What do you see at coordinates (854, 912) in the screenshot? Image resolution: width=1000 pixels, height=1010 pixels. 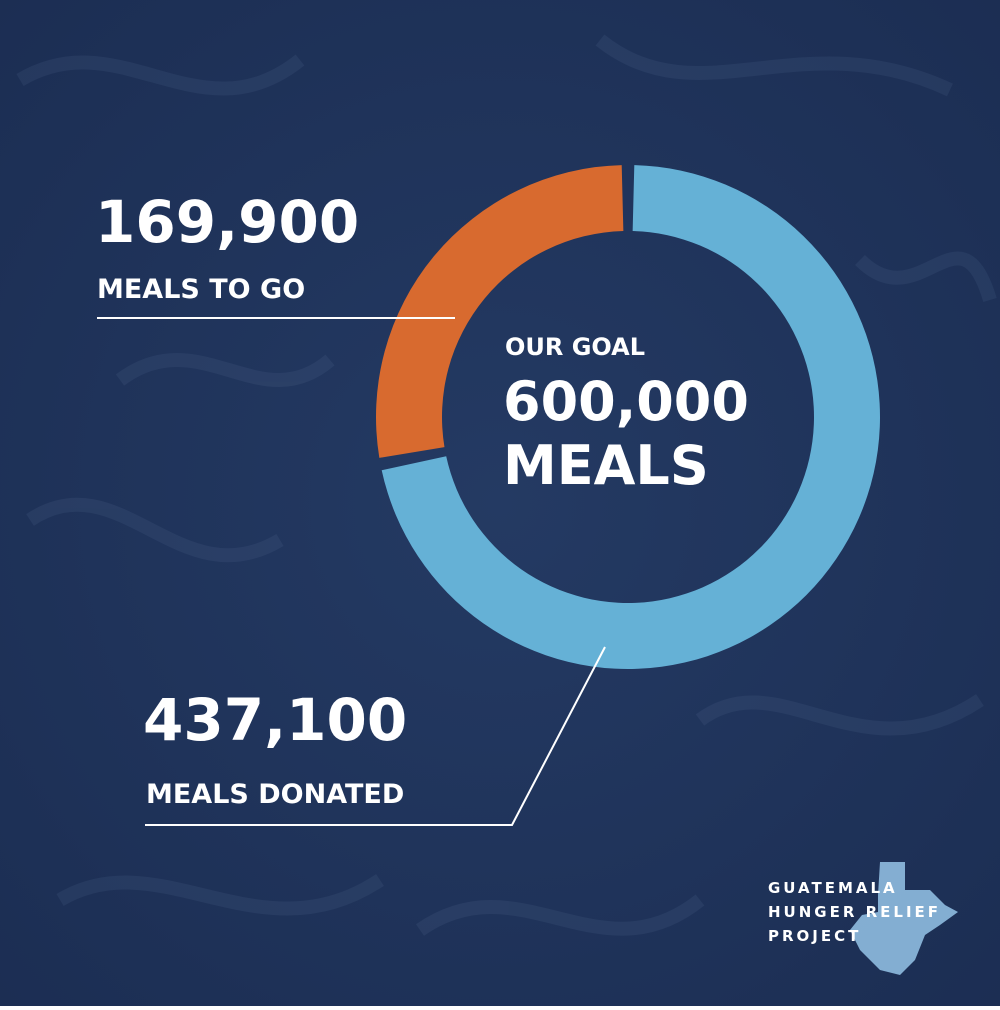 I see `logo-text: HUNGER RELIEF` at bounding box center [854, 912].